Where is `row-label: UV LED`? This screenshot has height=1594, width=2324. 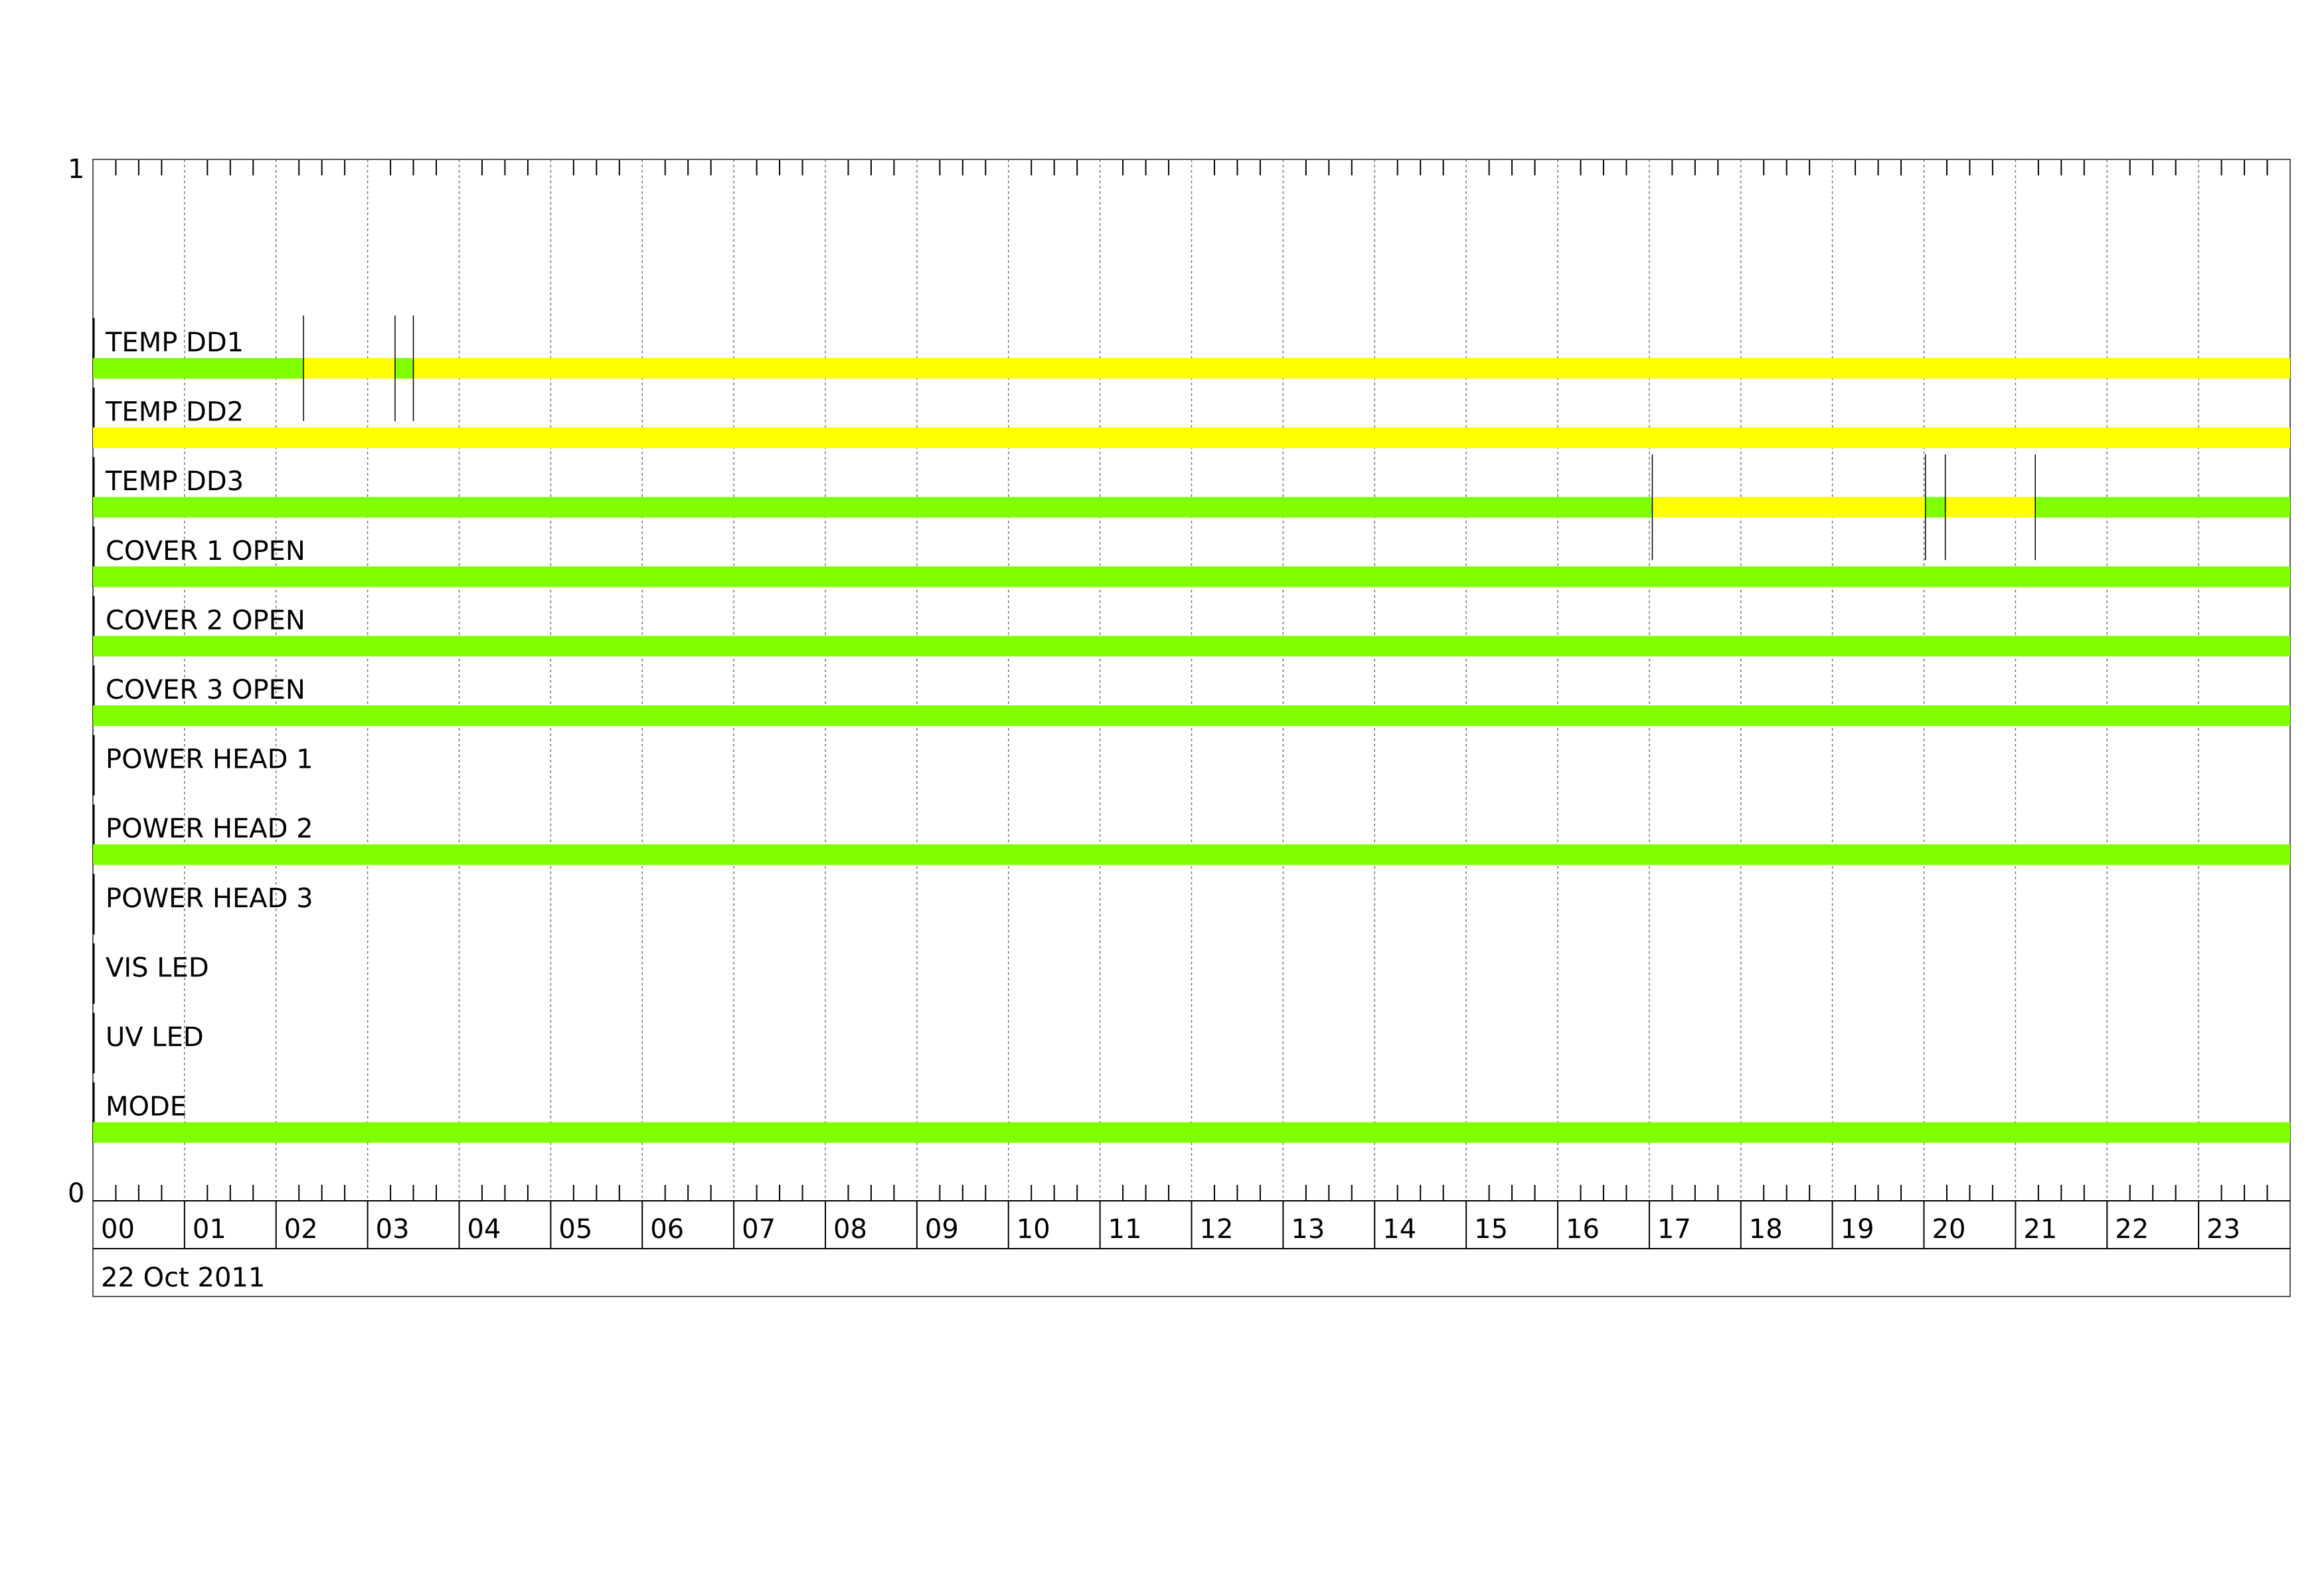
row-label: UV LED is located at coordinates (155, 1037).